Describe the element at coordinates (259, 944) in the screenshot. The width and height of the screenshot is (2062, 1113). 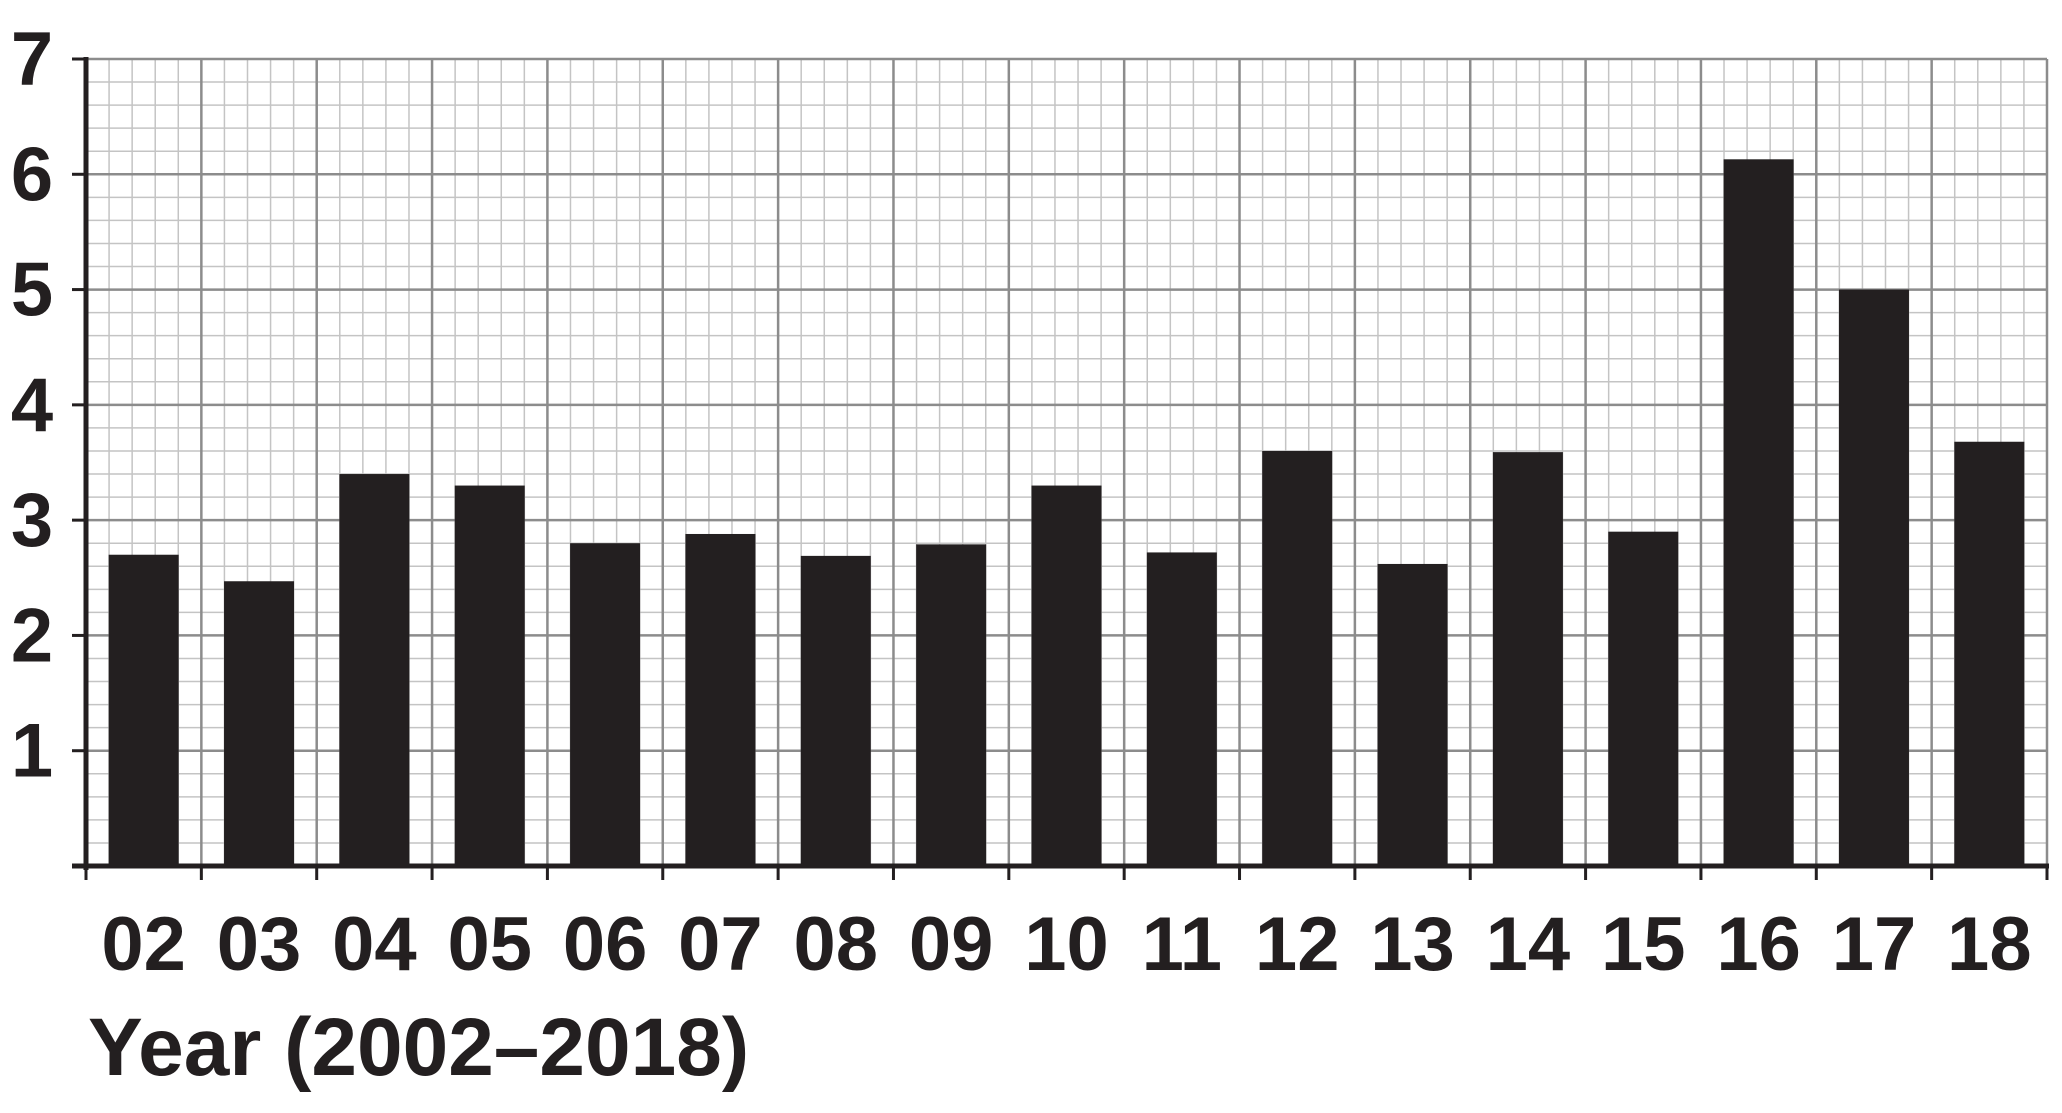
I see `x-tick-label-03: 03` at that location.